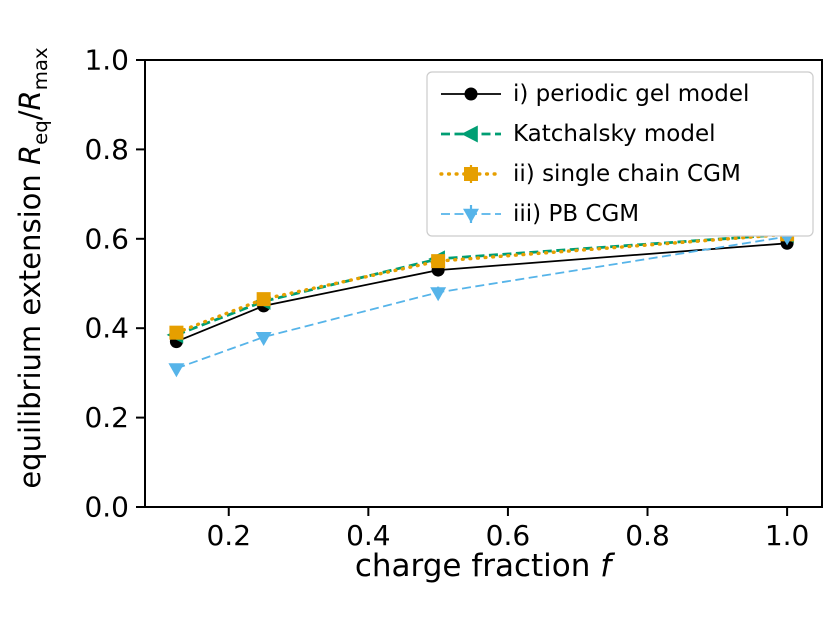  I want to click on x-tick-label: 0.8, so click(647, 535).